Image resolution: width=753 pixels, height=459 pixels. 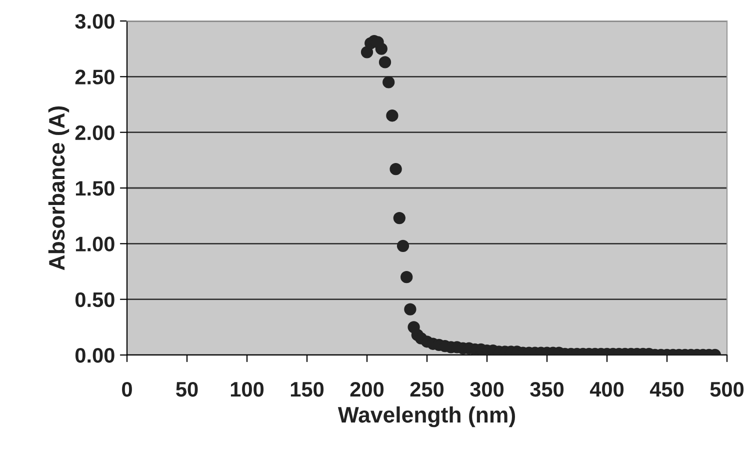 What do you see at coordinates (187, 389) in the screenshot?
I see `x-tick-label: 50` at bounding box center [187, 389].